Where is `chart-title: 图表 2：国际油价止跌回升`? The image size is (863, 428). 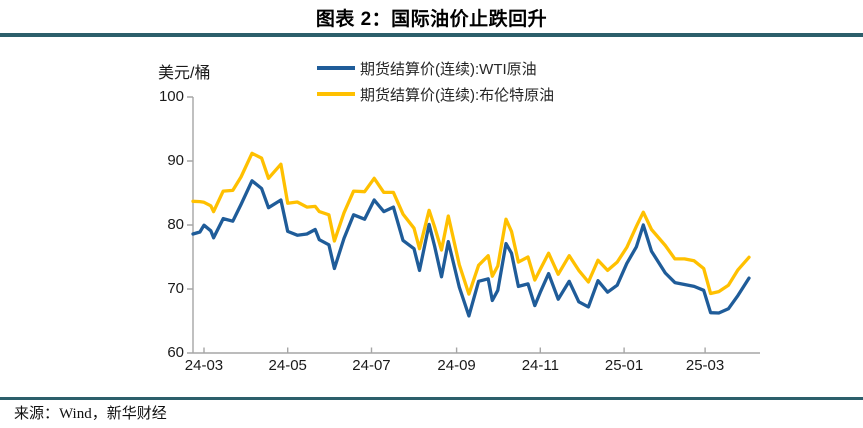 chart-title: 图表 2：国际油价止跌回升 is located at coordinates (431, 19).